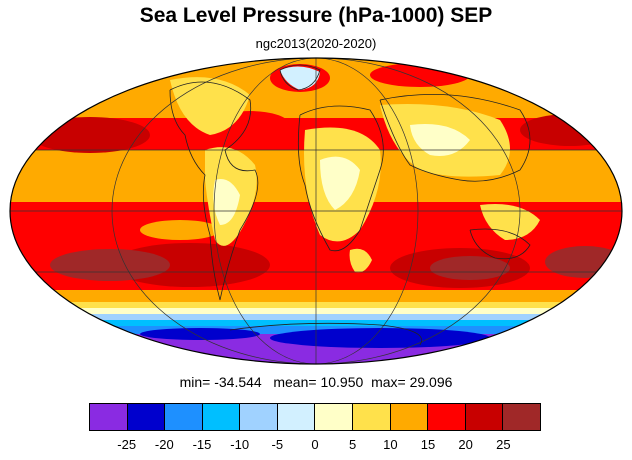 This screenshot has height=460, width=632. I want to click on min-value: -34.544, so click(238, 382).